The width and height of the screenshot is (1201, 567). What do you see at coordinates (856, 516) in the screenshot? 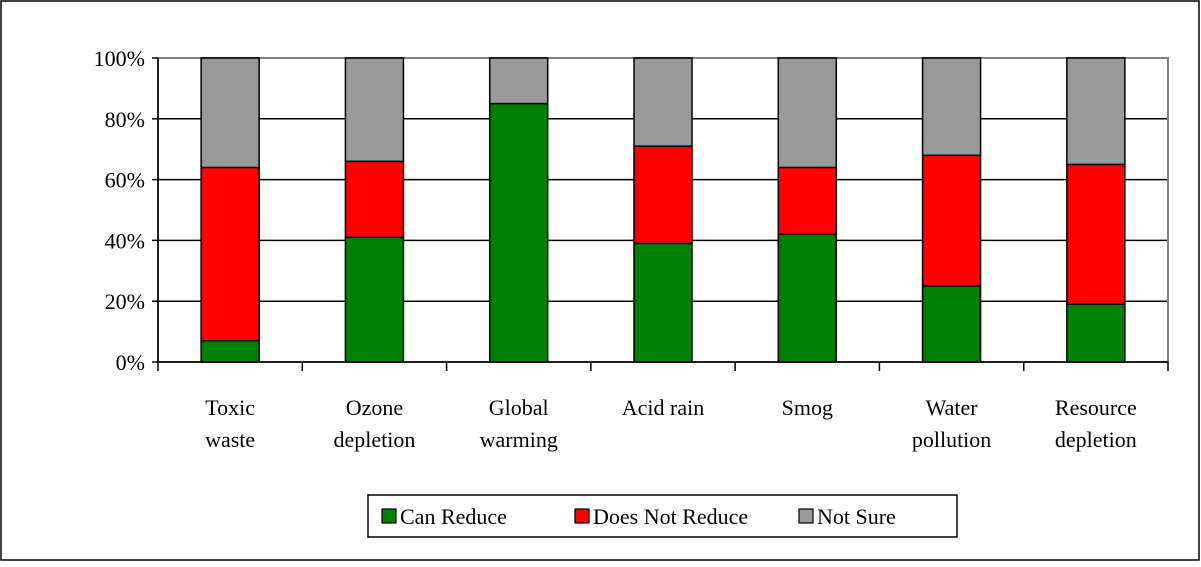
I see `legend-label: Not Sure` at bounding box center [856, 516].